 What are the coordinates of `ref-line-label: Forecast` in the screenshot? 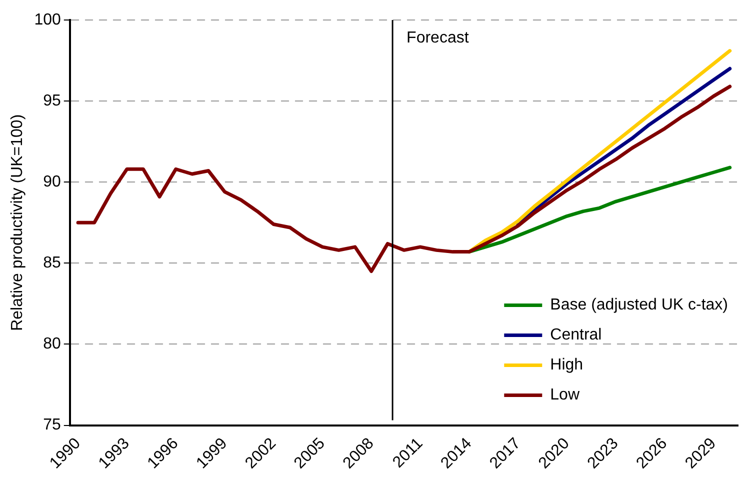 It's located at (438, 37).